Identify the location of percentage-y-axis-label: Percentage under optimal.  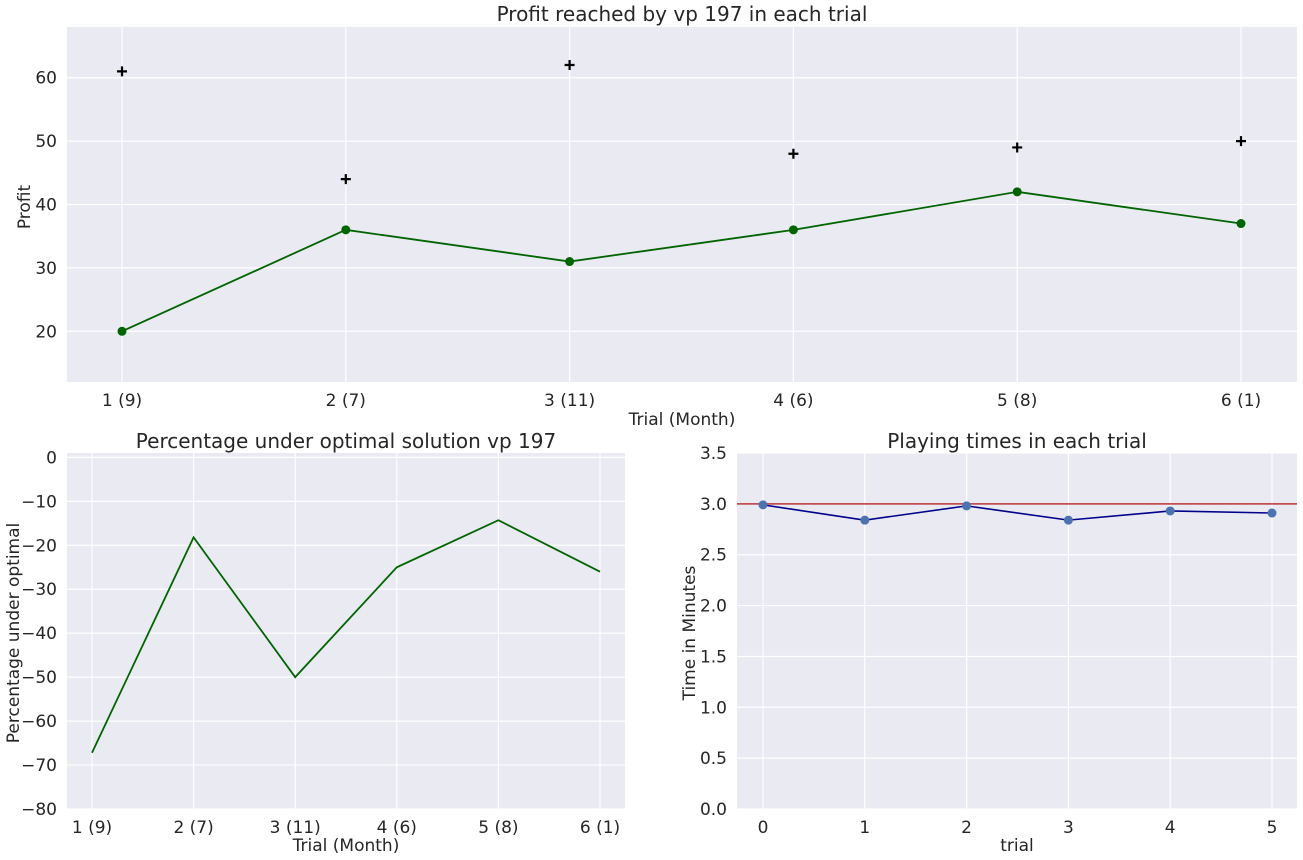
(14, 633).